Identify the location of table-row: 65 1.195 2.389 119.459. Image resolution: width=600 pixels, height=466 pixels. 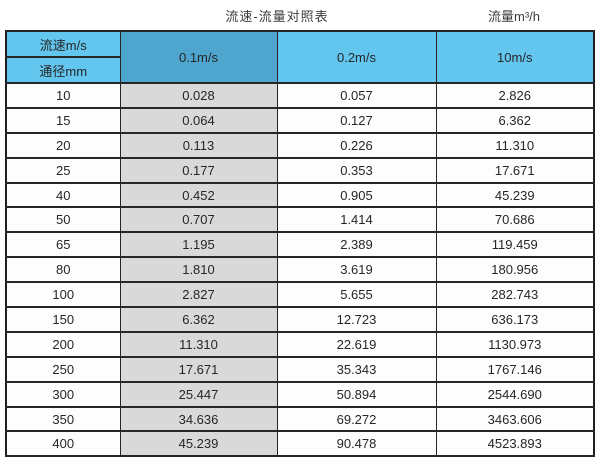
(300, 245).